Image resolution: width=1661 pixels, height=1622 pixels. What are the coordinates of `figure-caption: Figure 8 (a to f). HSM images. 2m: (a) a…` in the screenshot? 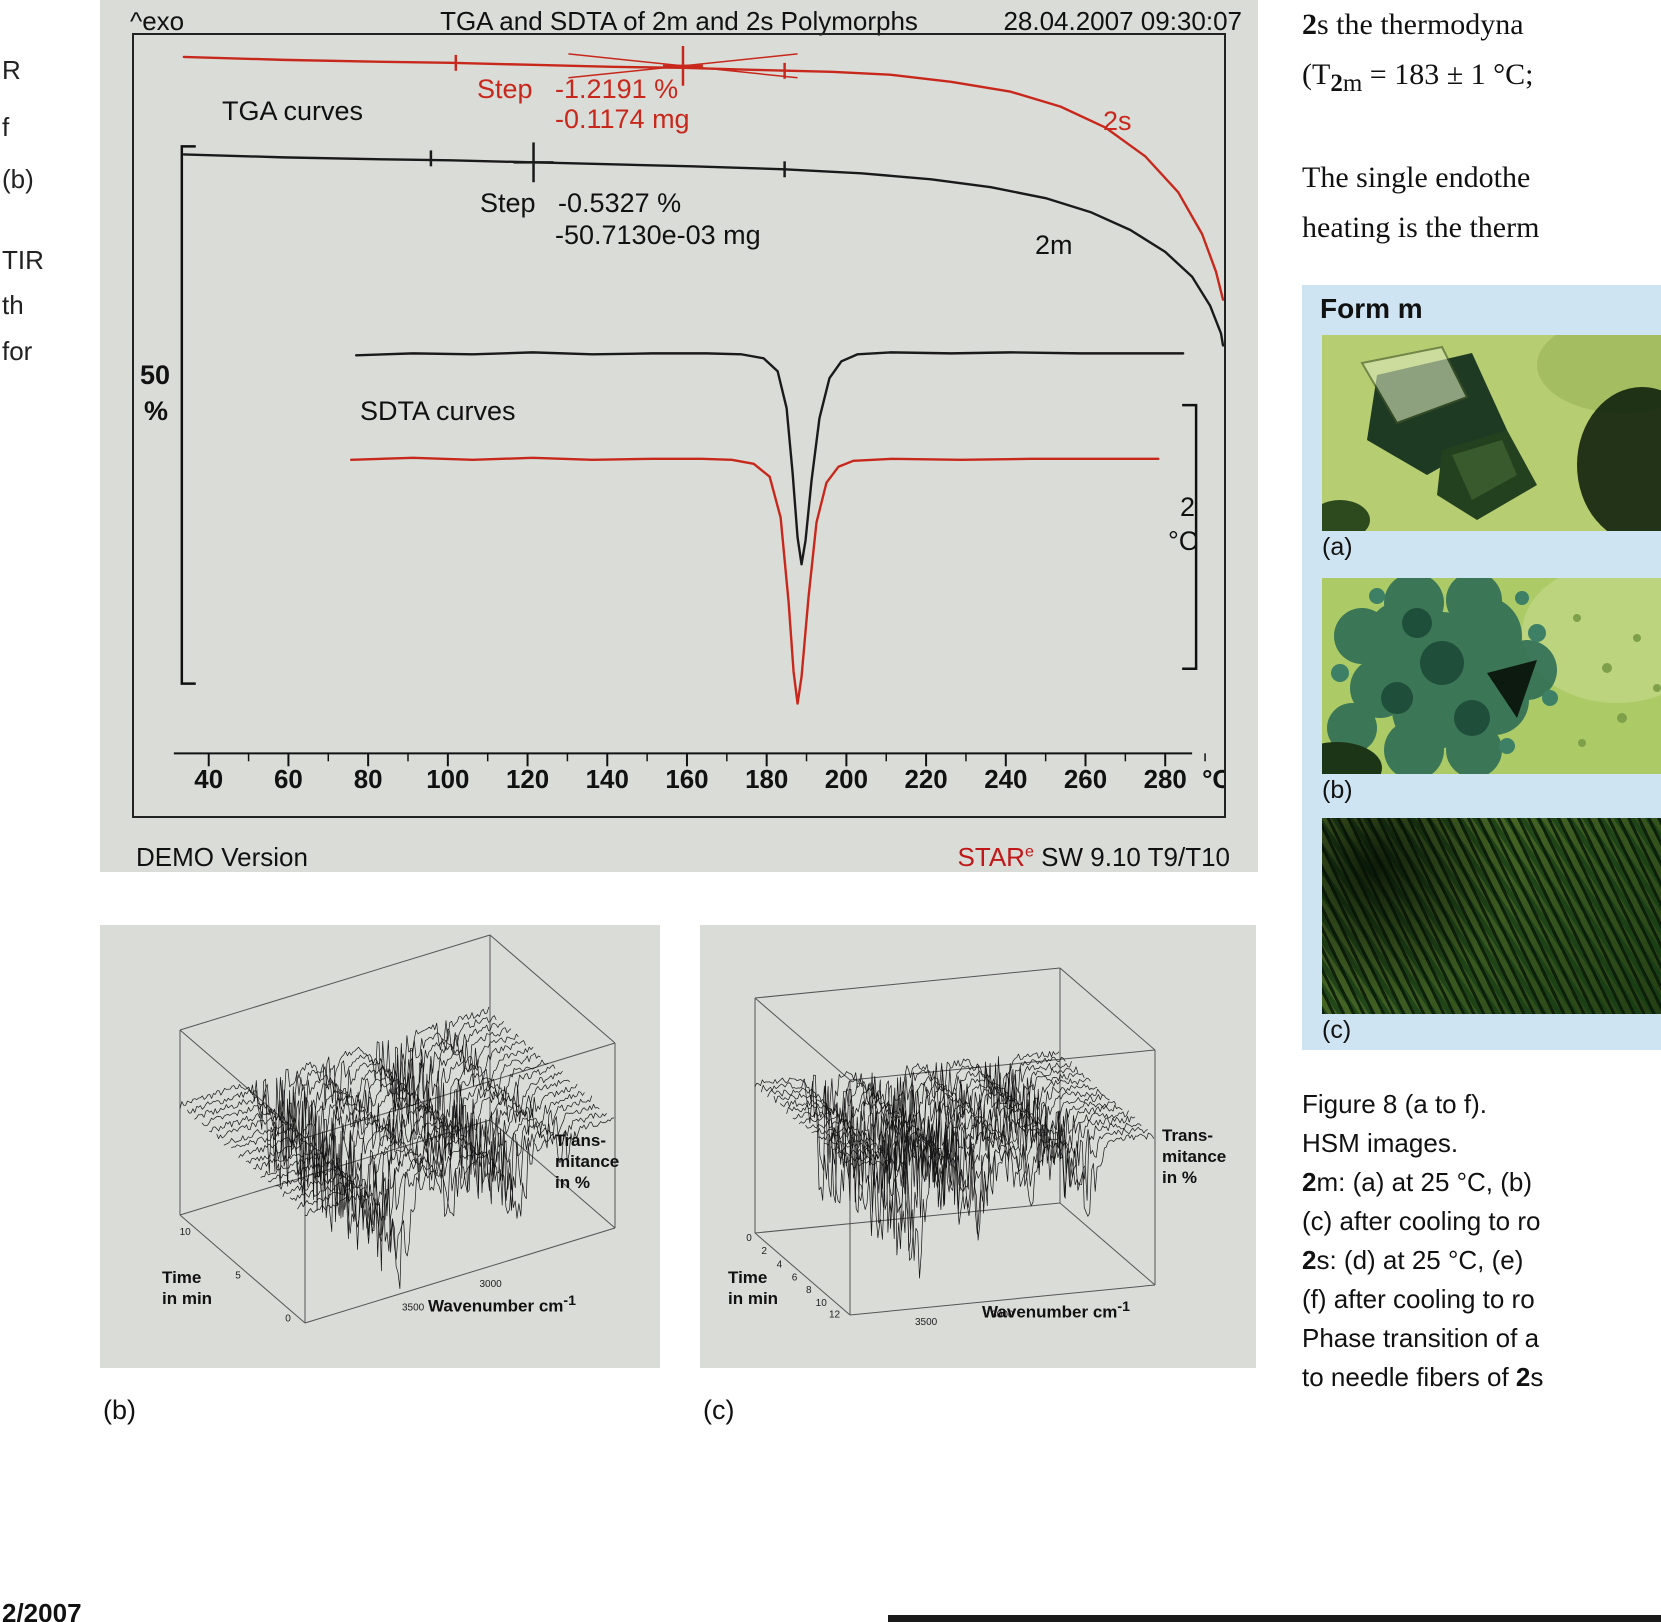 It's located at (1481, 1241).